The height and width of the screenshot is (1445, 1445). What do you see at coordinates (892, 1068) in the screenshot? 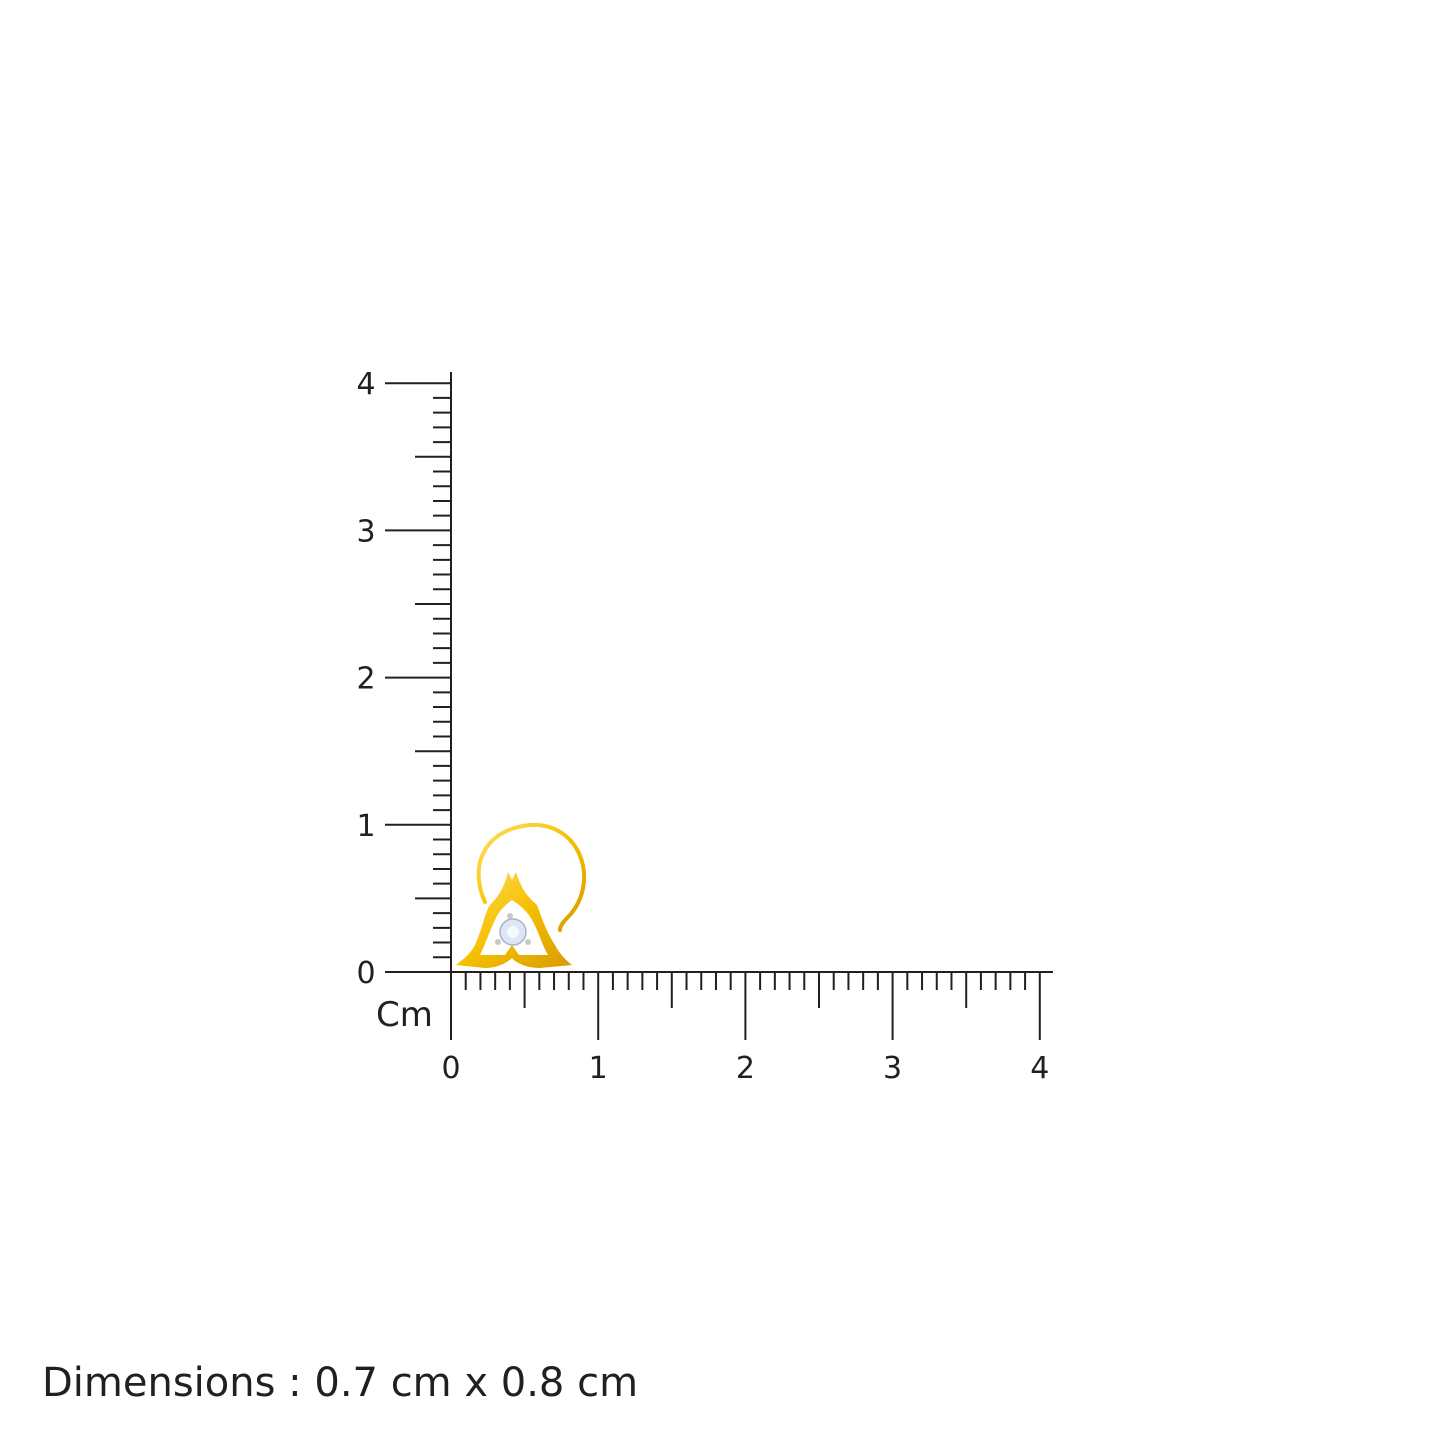
I see `x-tick-label: 3` at bounding box center [892, 1068].